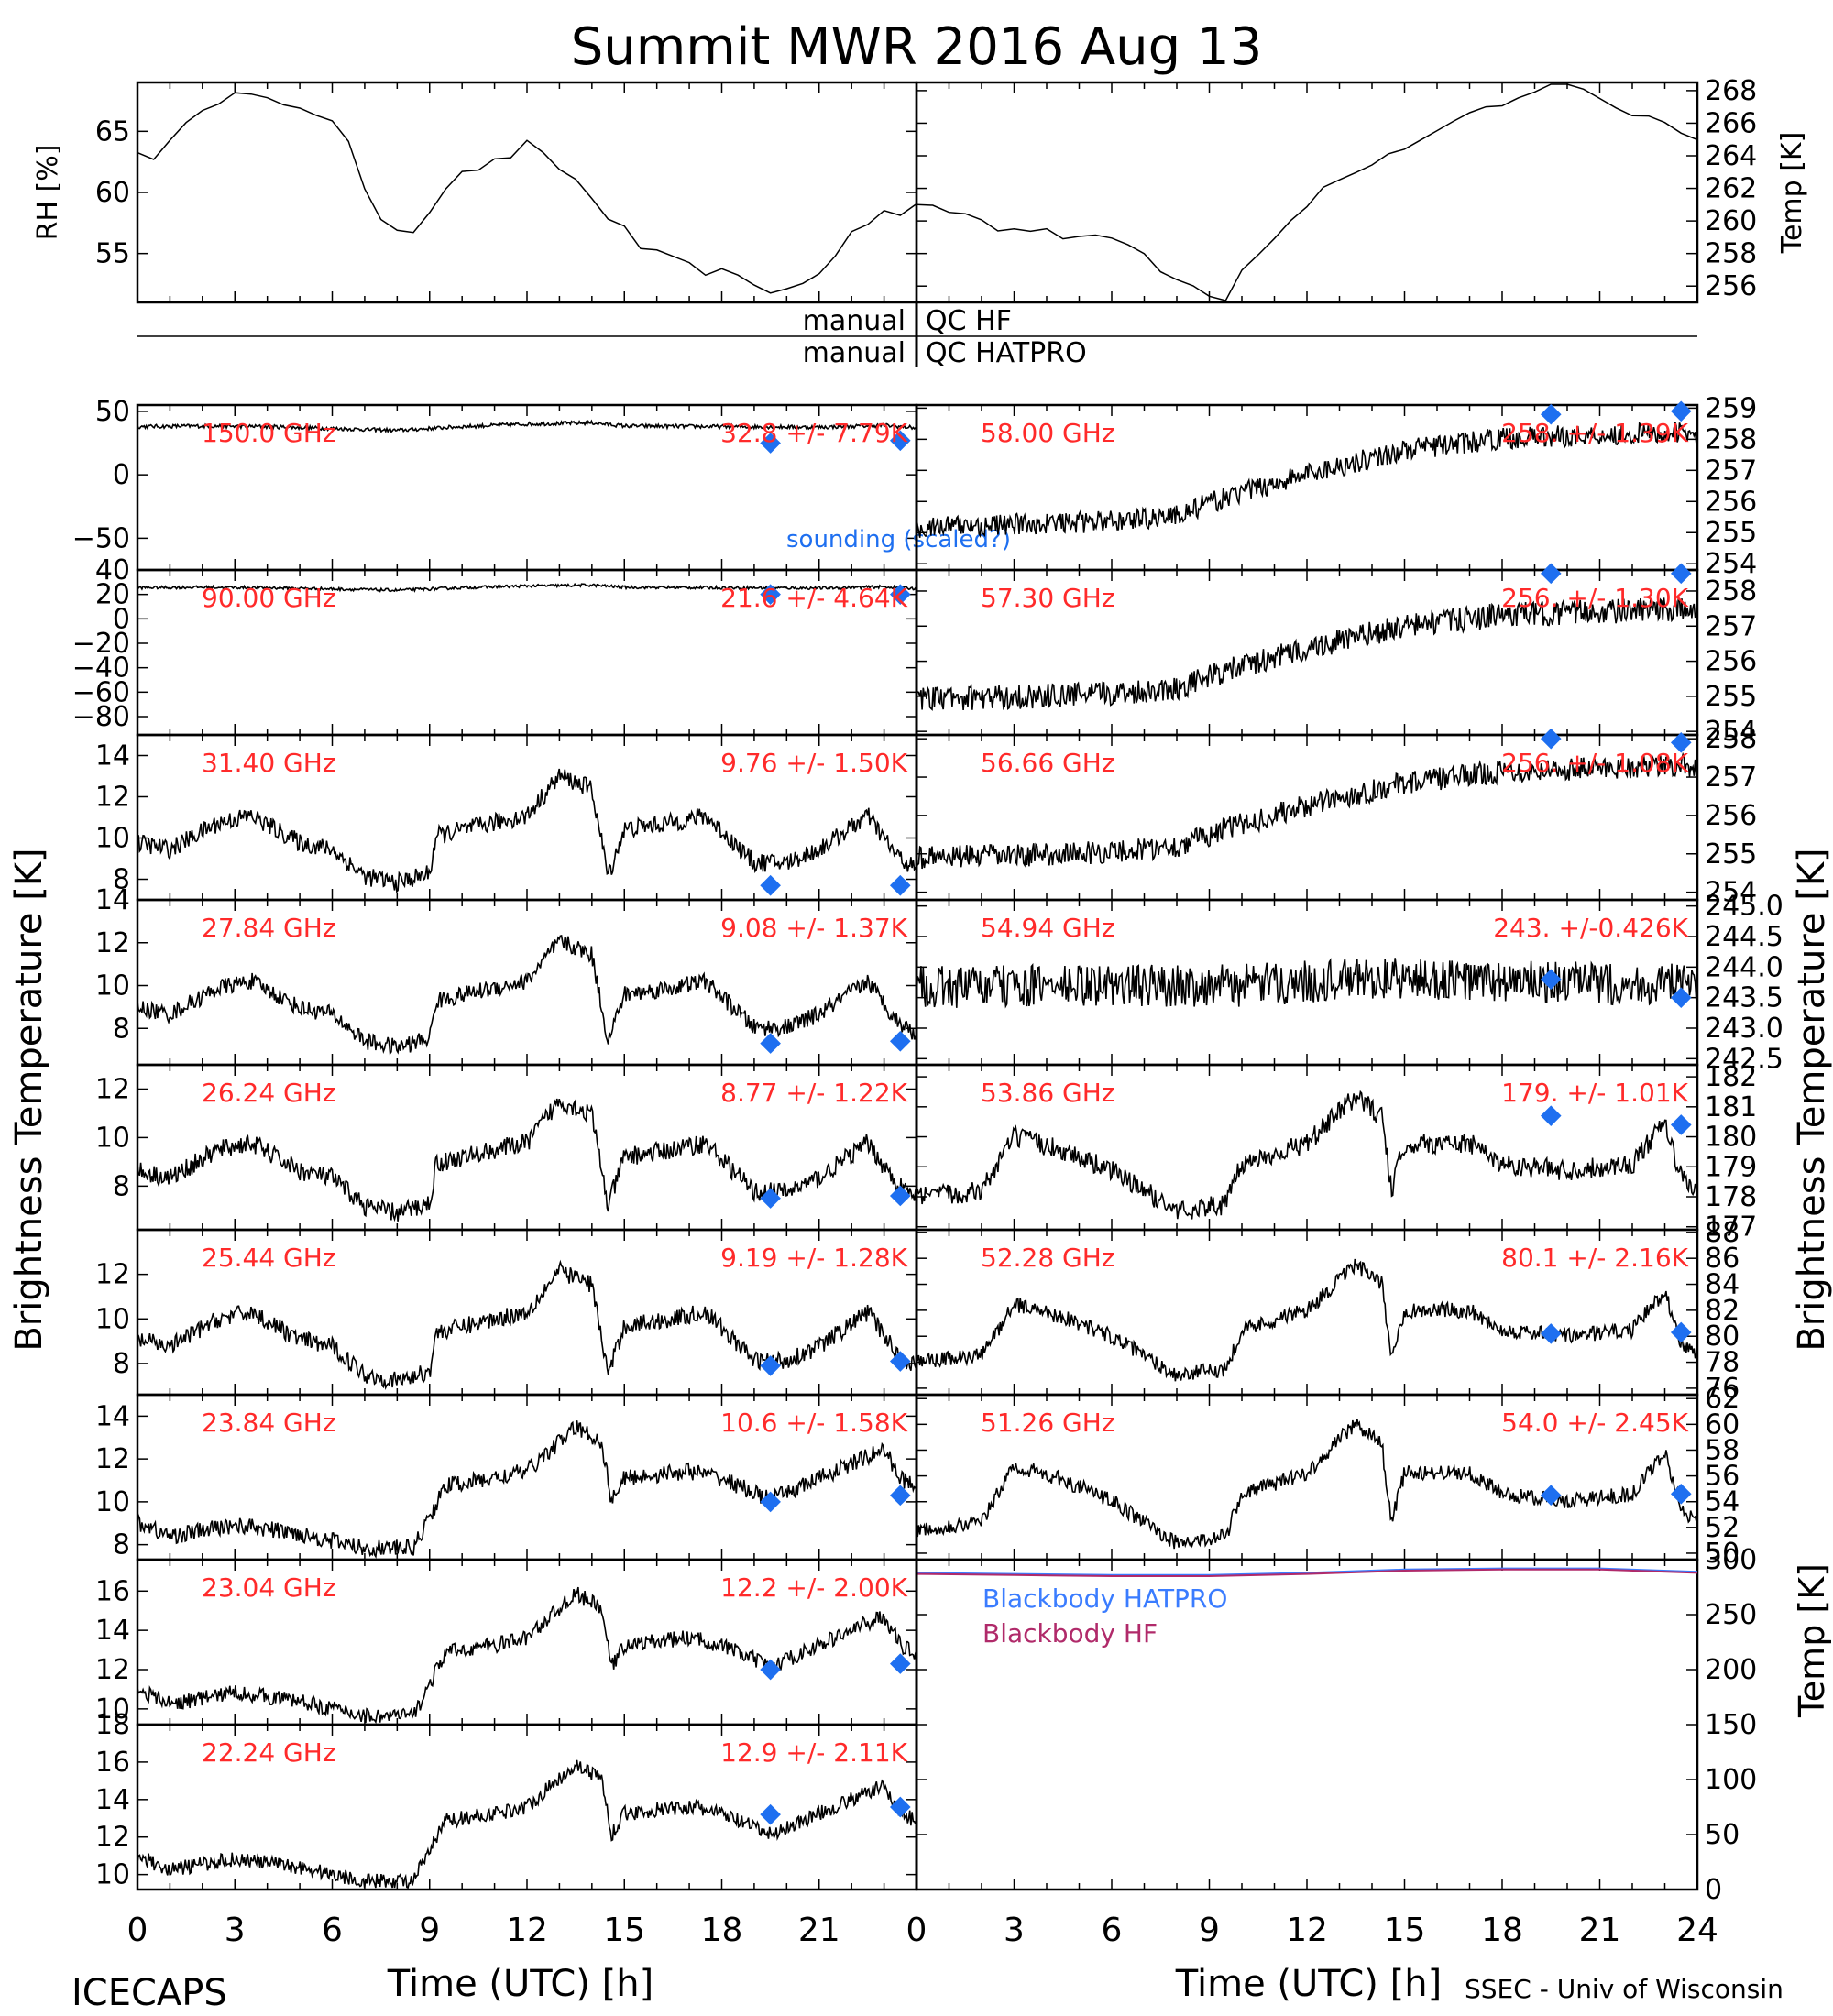 The height and width of the screenshot is (2016, 1833). I want to click on panel-c5666-ytick-label: 255, so click(1731, 854).